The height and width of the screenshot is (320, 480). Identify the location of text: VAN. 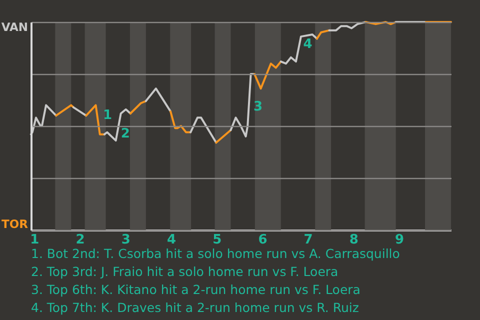
(14, 27).